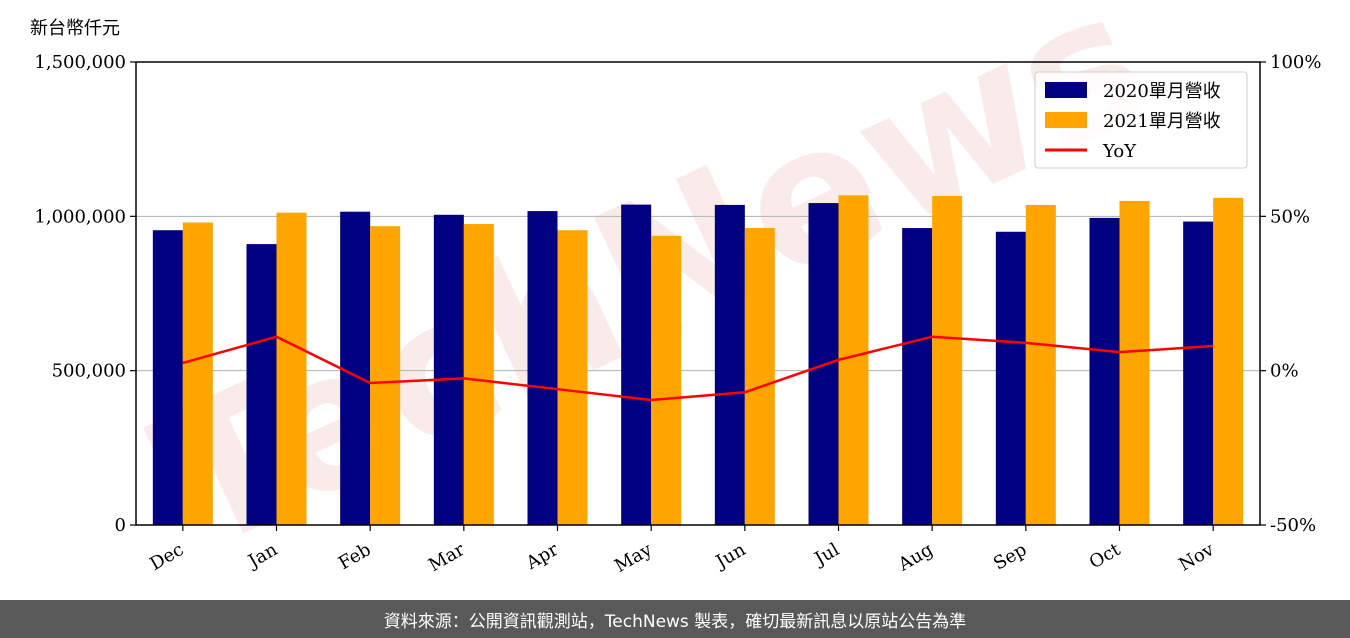  I want to click on legend: 2020單月營收 2021單月營收 YoY, so click(1141, 120).